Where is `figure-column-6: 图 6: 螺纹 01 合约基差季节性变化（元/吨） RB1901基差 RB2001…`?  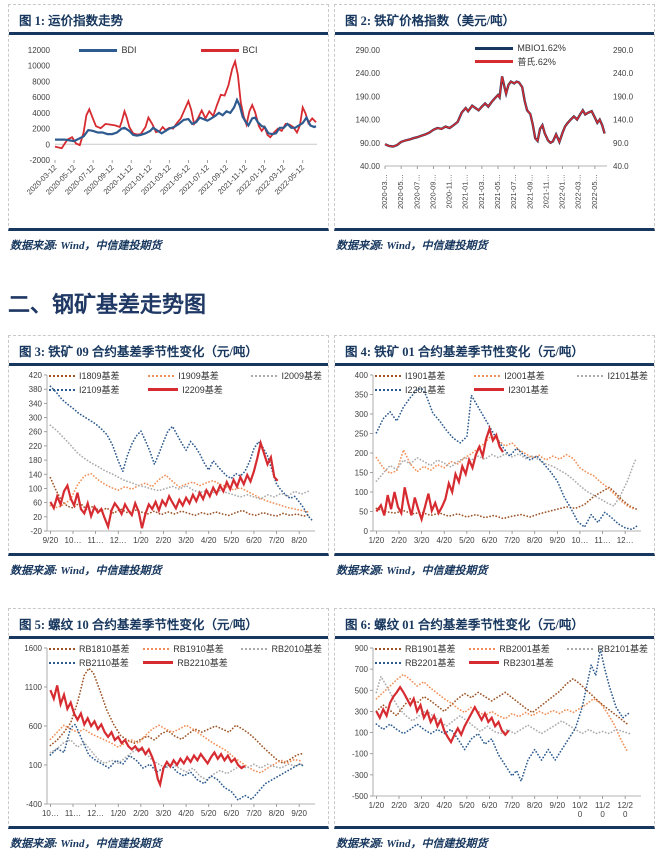 figure-column-6: 图 6: 螺纹 01 合约基差季节性变化（元/吨） RB1901基差 RB2001… is located at coordinates (494, 729).